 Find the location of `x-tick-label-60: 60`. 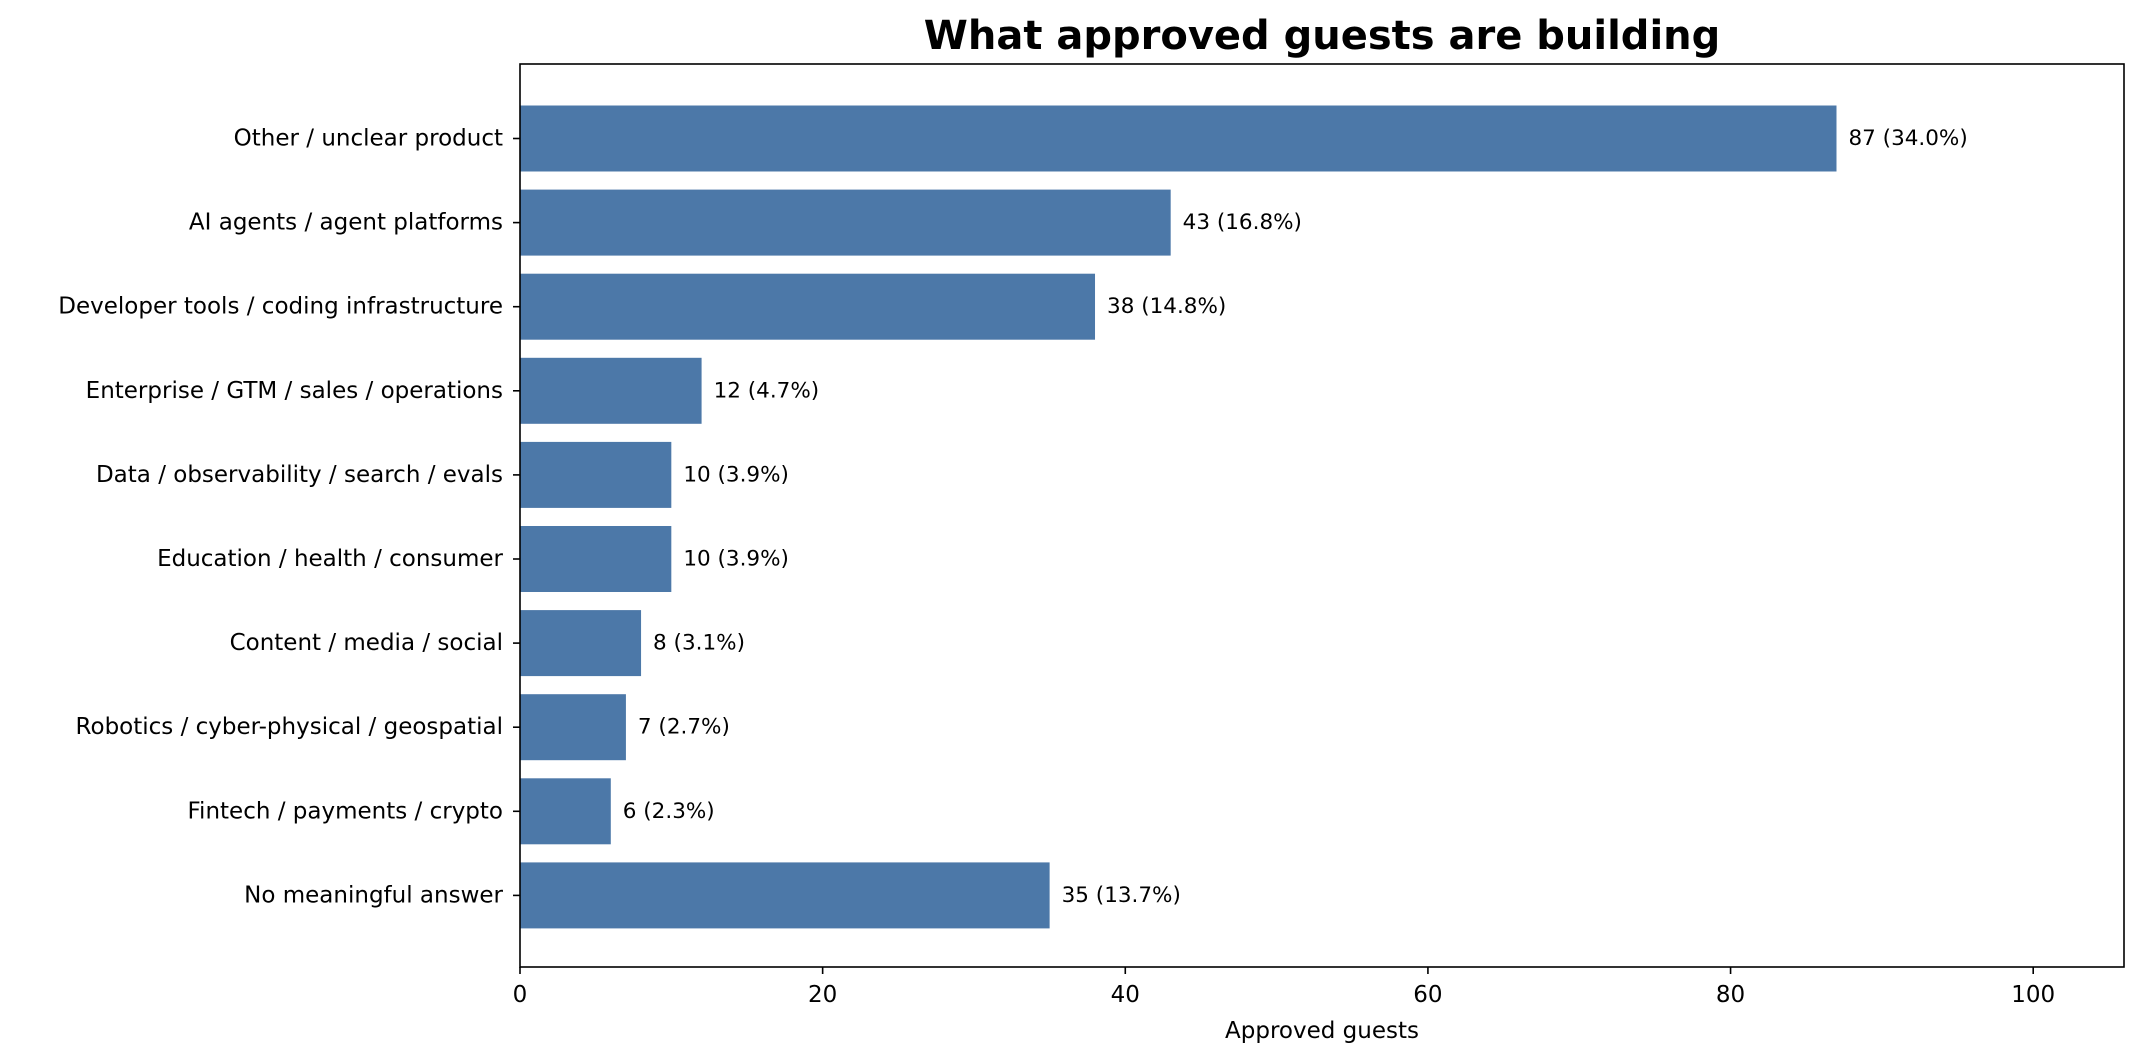

x-tick-label-60: 60 is located at coordinates (1427, 995).